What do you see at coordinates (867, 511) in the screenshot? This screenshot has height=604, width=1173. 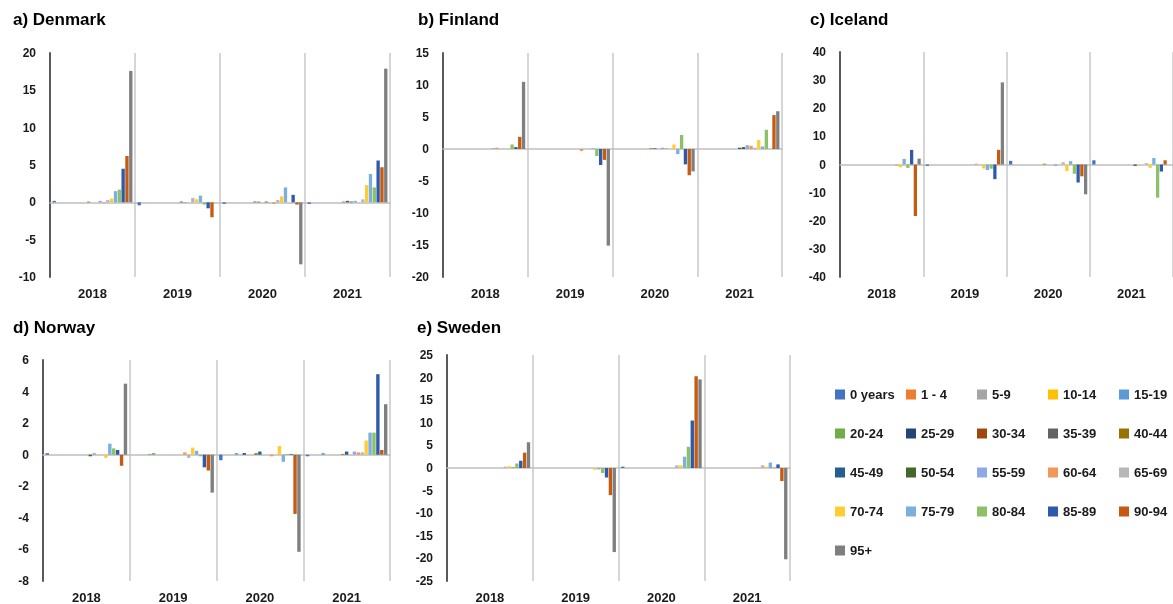 I see `legend-label: 70-74` at bounding box center [867, 511].